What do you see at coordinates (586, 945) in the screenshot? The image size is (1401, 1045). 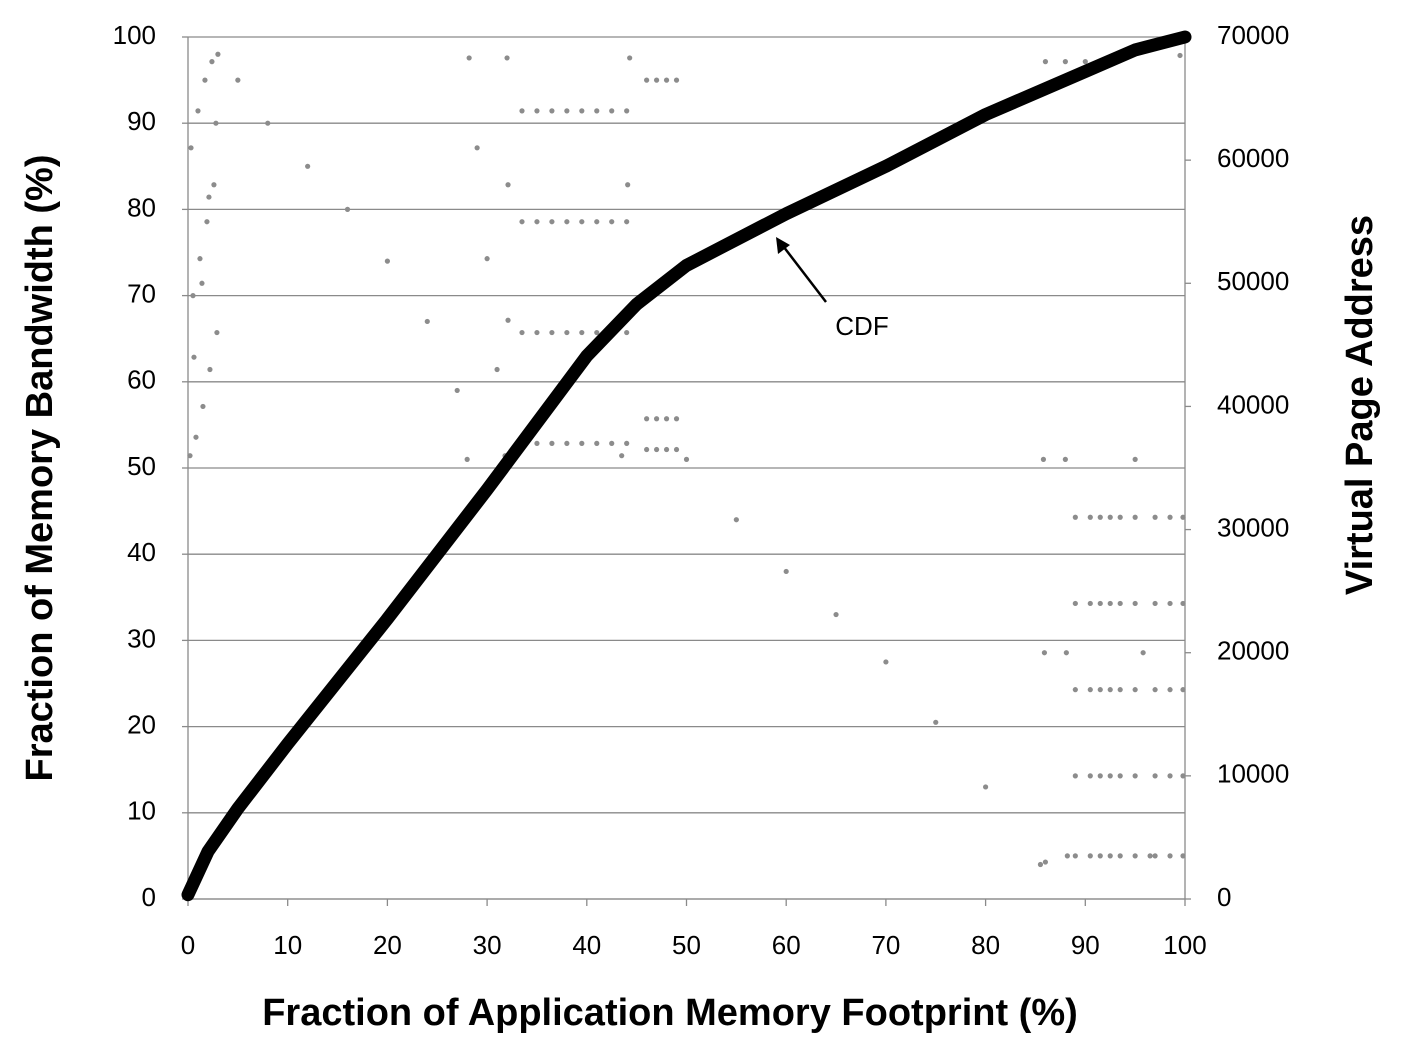 I see `x-tick-label: 40` at bounding box center [586, 945].